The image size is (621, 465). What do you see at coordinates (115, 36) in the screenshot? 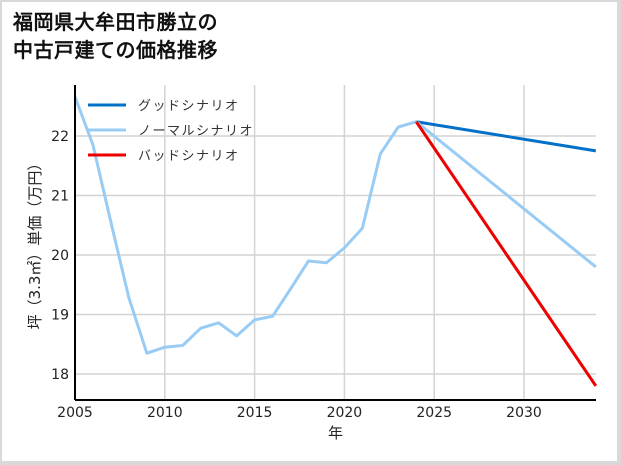
I see `chart-title: 福岡県大牟田市勝立の 中古戸建ての価格推移` at bounding box center [115, 36].